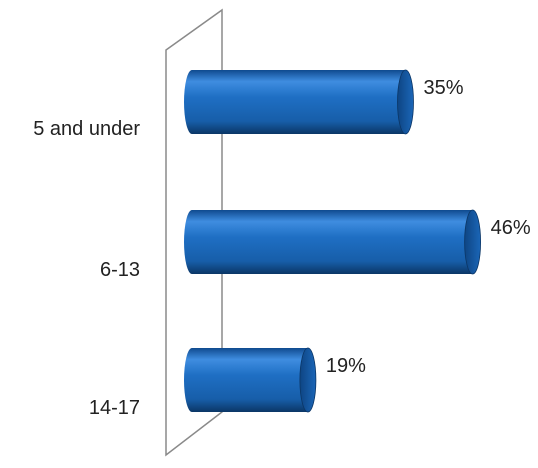 The height and width of the screenshot is (468, 538). What do you see at coordinates (511, 228) in the screenshot?
I see `value-label: 46%` at bounding box center [511, 228].